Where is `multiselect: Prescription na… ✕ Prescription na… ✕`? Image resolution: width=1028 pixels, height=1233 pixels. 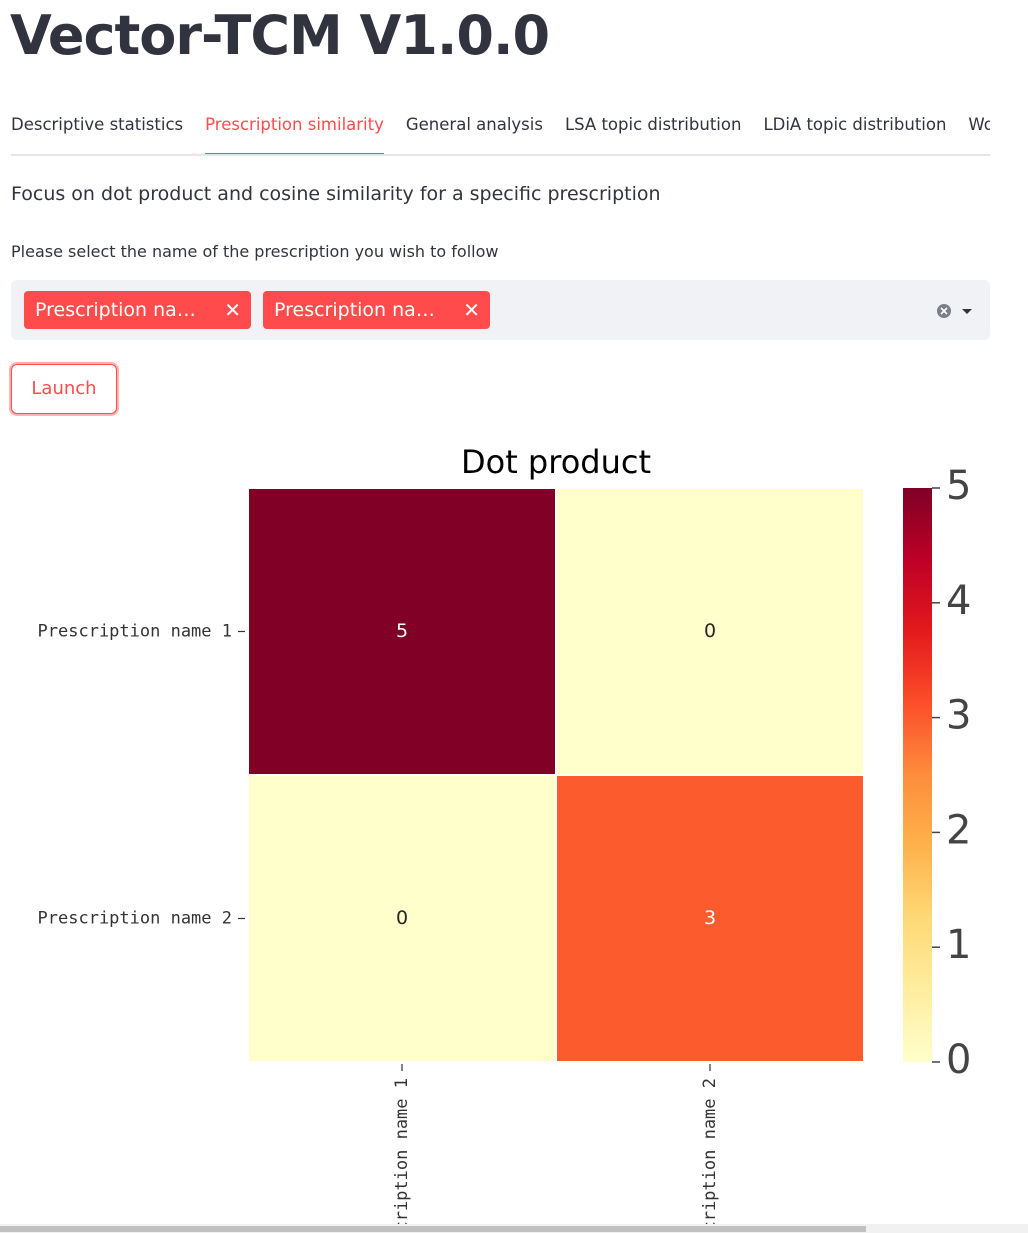
multiselect: Prescription na… ✕ Prescription na… ✕ is located at coordinates (500, 310).